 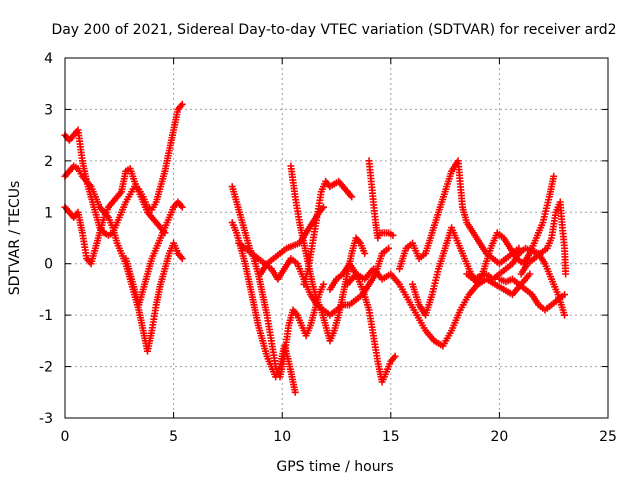 I want to click on y-tick-label: -2, so click(x=46, y=368).